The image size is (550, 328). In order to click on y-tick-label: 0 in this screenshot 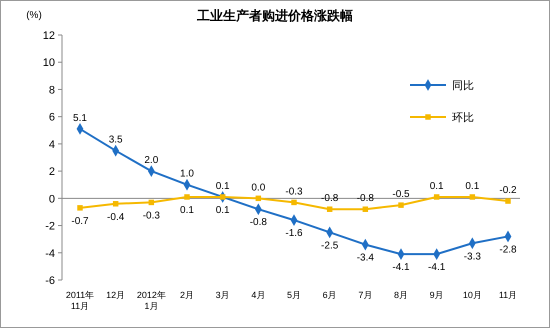, I will do `click(51, 199)`.